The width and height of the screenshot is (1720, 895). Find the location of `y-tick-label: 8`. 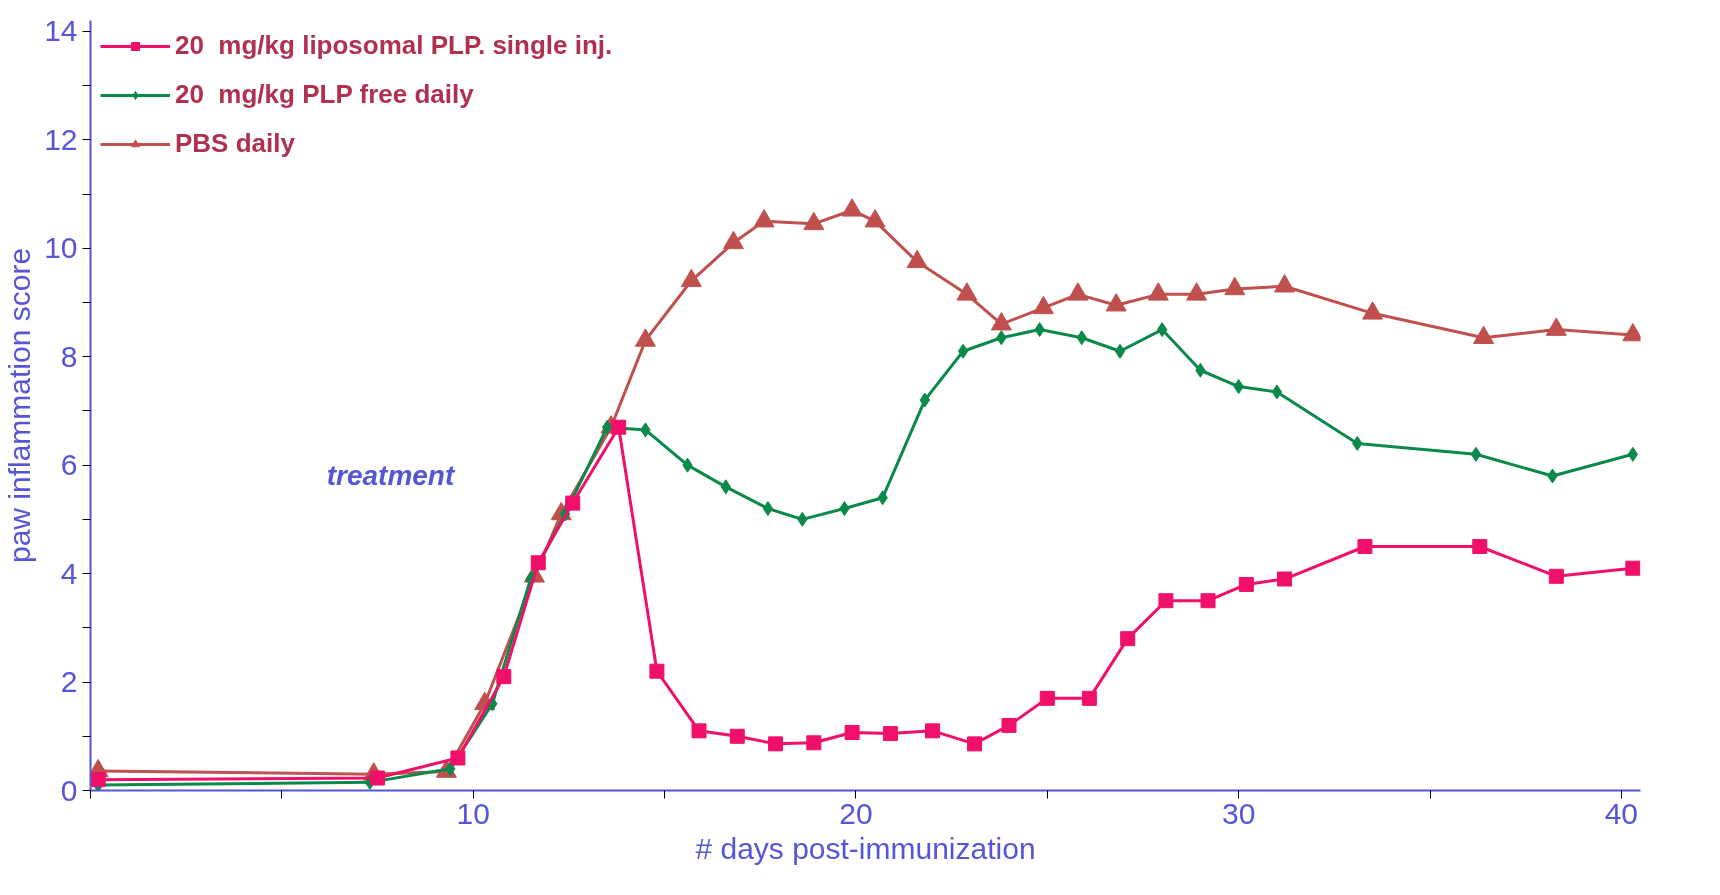

y-tick-label: 8 is located at coordinates (69, 356).